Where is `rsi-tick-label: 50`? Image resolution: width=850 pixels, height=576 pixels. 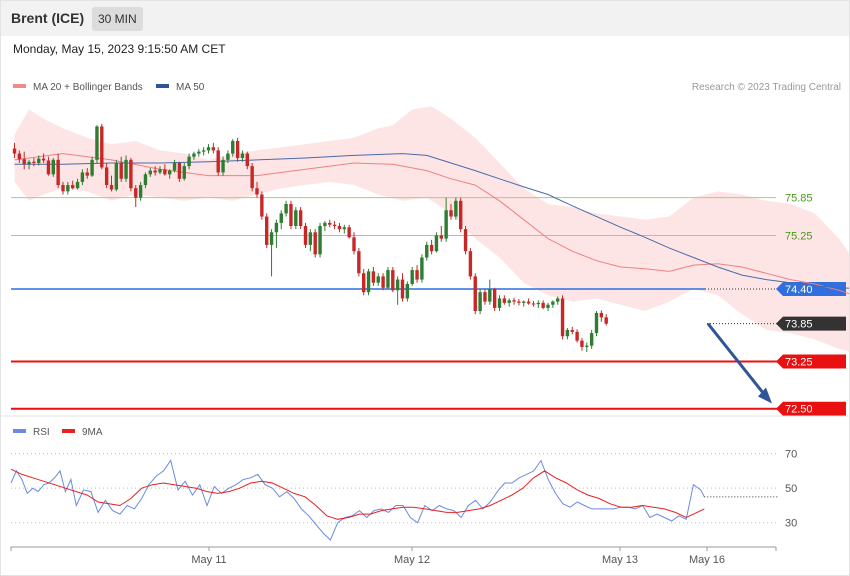
rsi-tick-label: 50 is located at coordinates (791, 489).